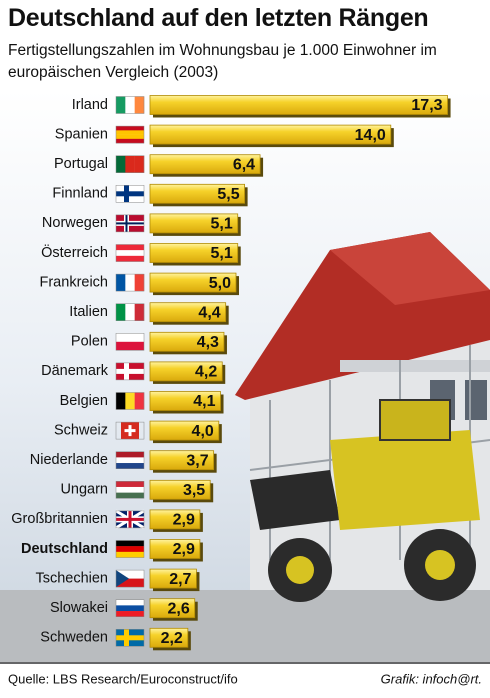 The image size is (490, 698). What do you see at coordinates (81, 430) in the screenshot?
I see `category-label: Schweiz` at bounding box center [81, 430].